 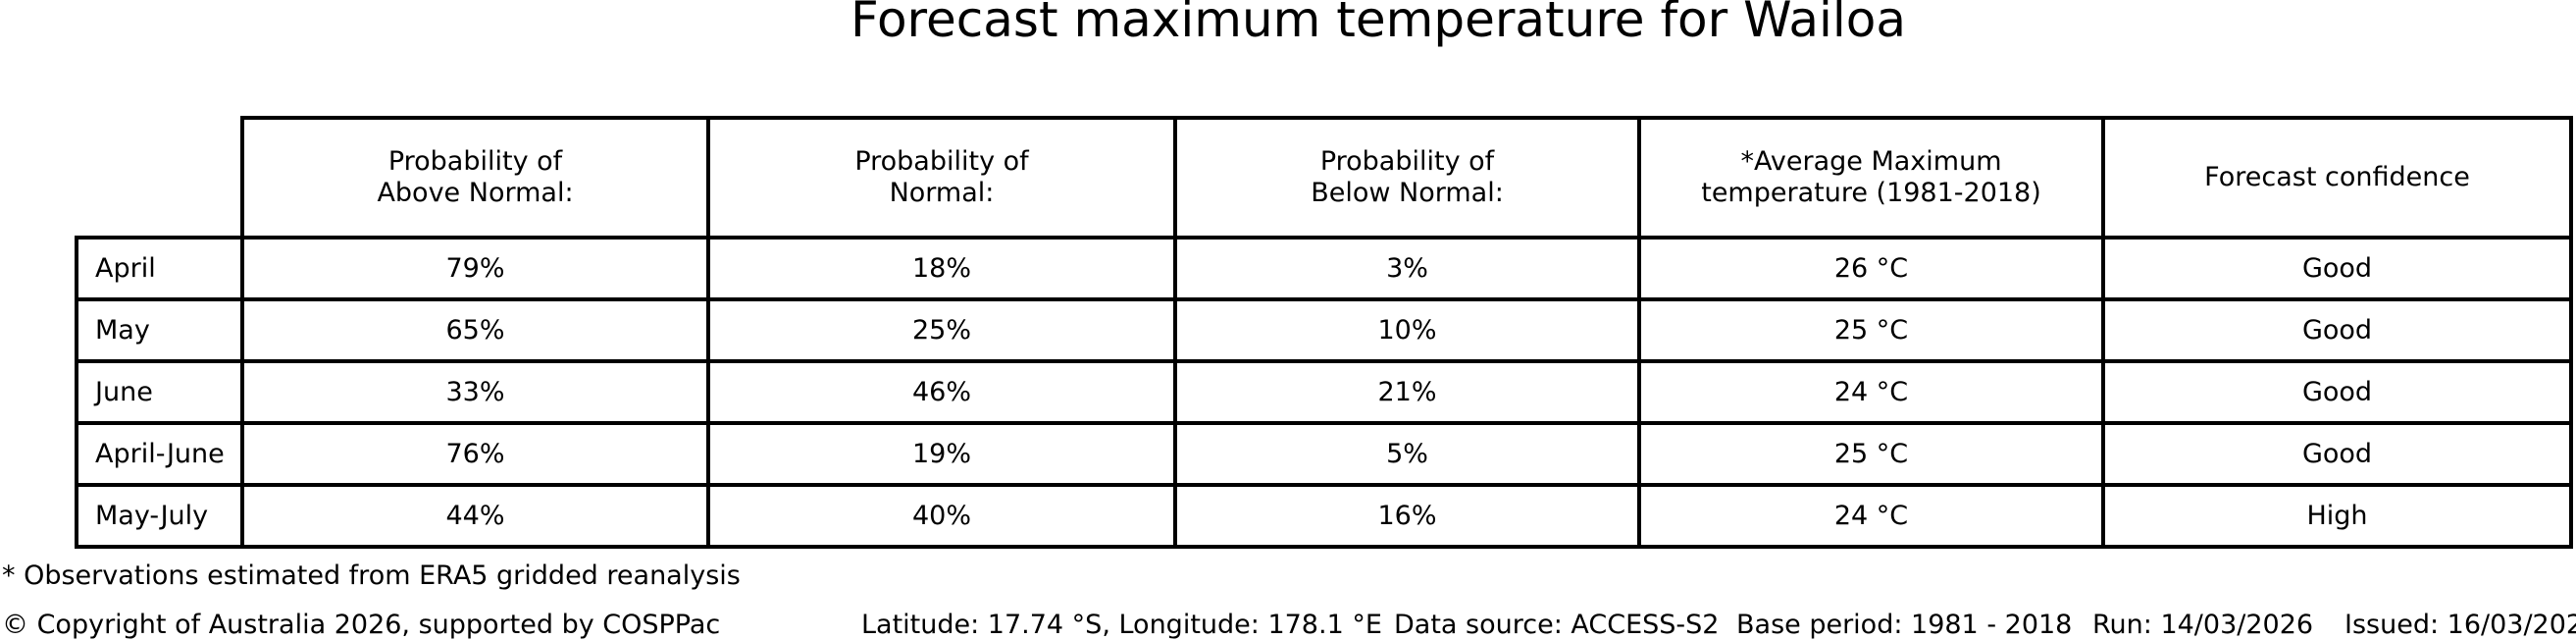 What do you see at coordinates (941, 516) in the screenshot?
I see `cell-normal: 40%` at bounding box center [941, 516].